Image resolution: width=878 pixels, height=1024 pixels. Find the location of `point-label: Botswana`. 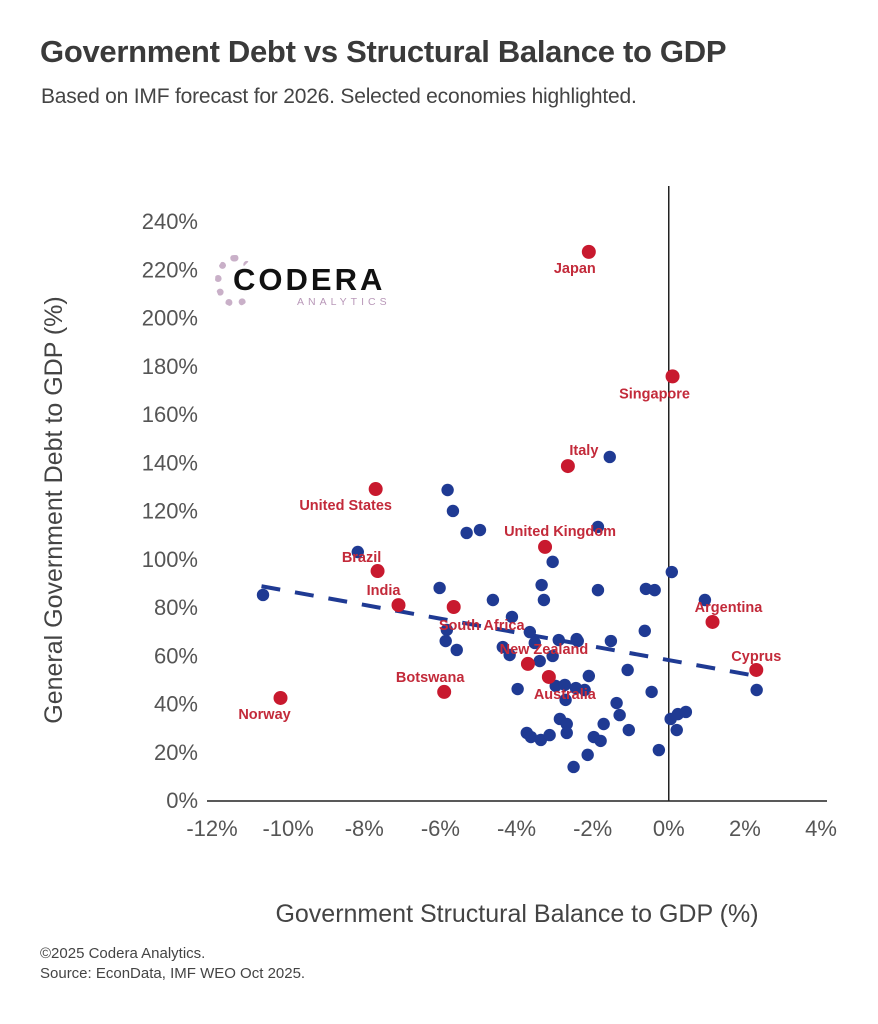

point-label: Botswana is located at coordinates (430, 678).